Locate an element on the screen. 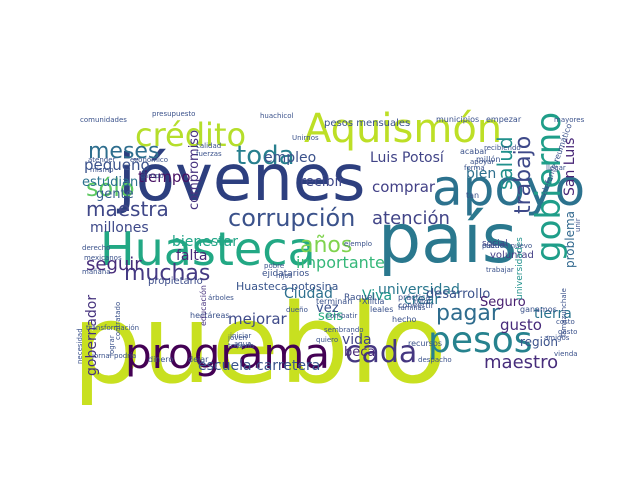 The height and width of the screenshot is (480, 640). word-social: social is located at coordinates (495, 244).